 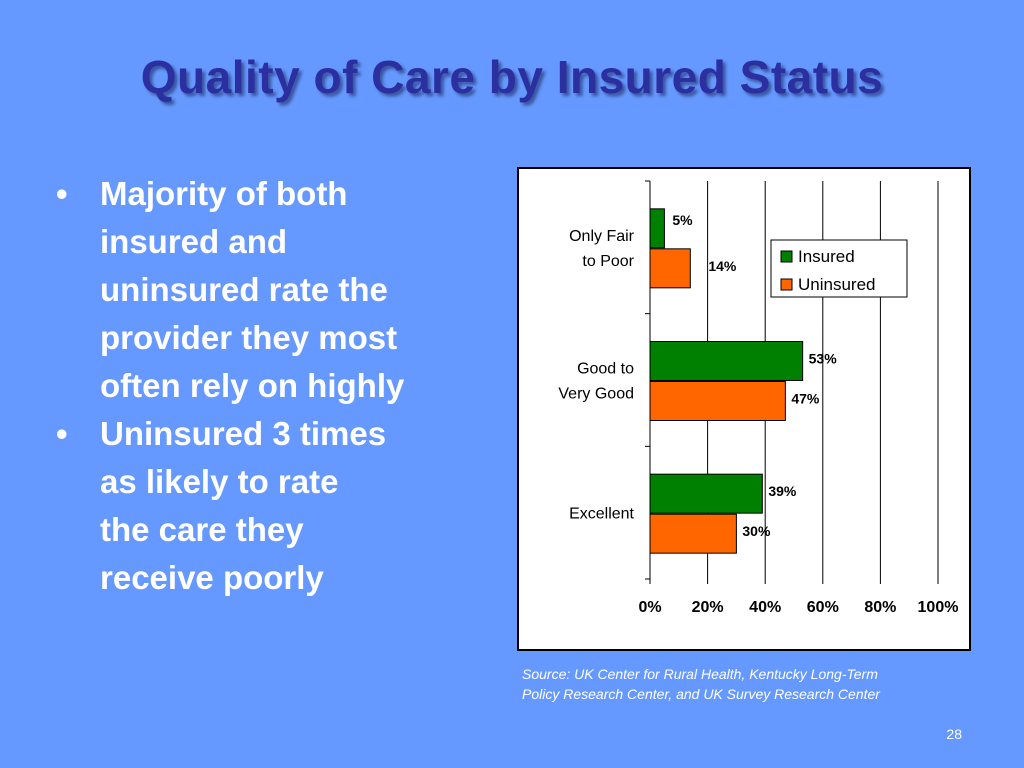 What do you see at coordinates (708, 607) in the screenshot?
I see `x-tick-label: 20%` at bounding box center [708, 607].